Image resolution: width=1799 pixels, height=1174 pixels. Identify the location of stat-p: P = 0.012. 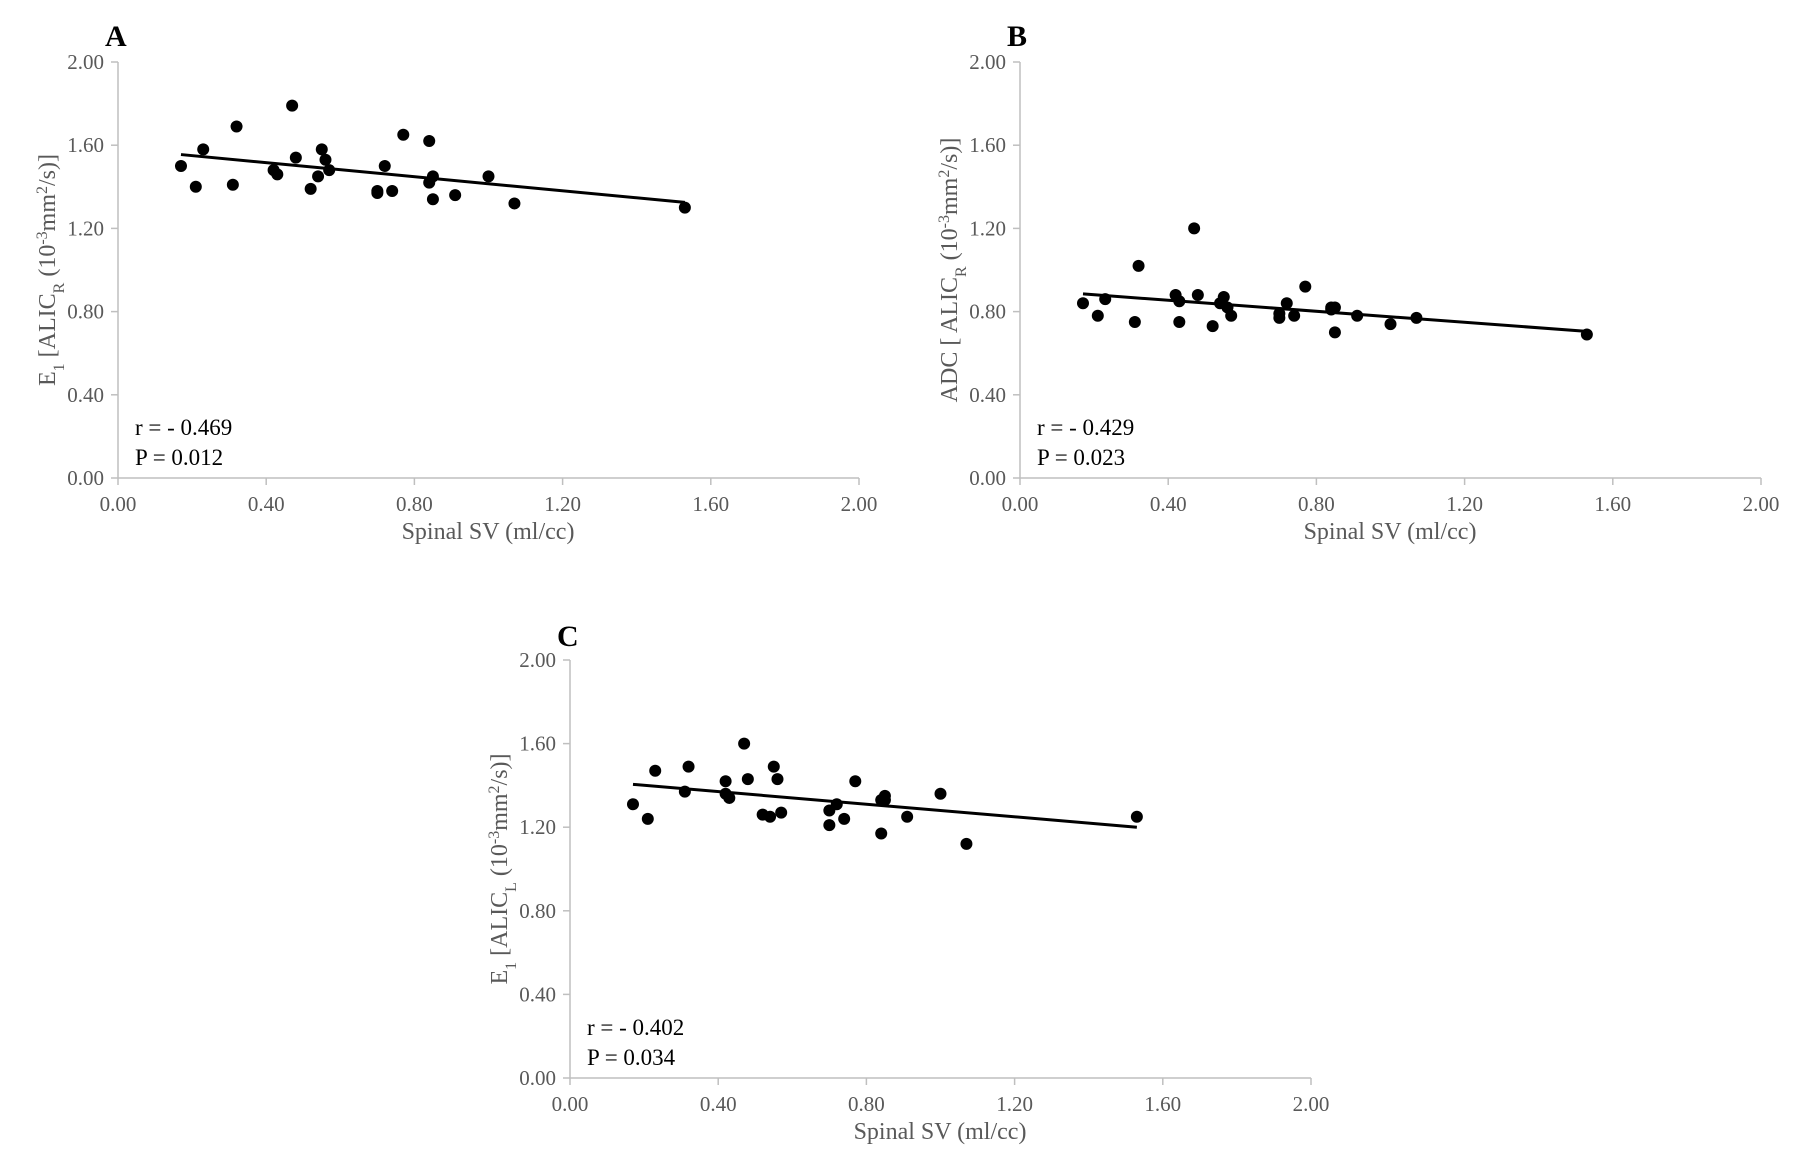
(179, 457).